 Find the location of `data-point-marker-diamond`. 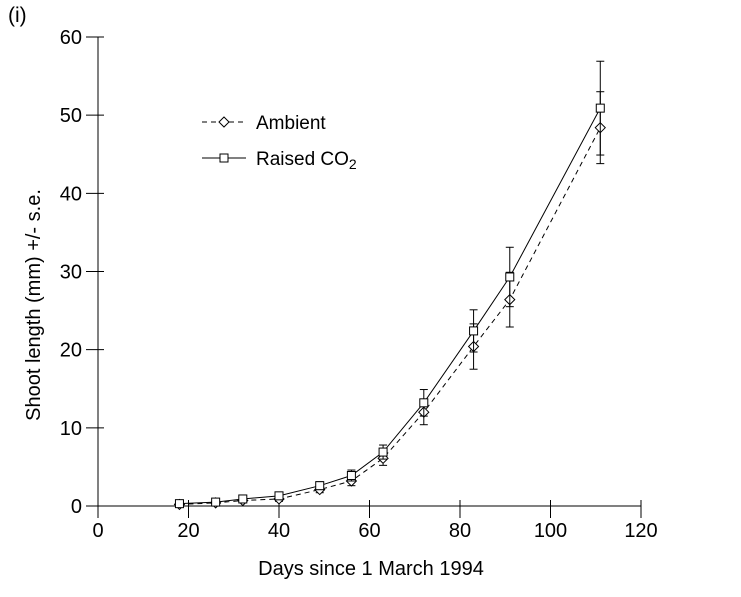

data-point-marker-diamond is located at coordinates (224, 122).